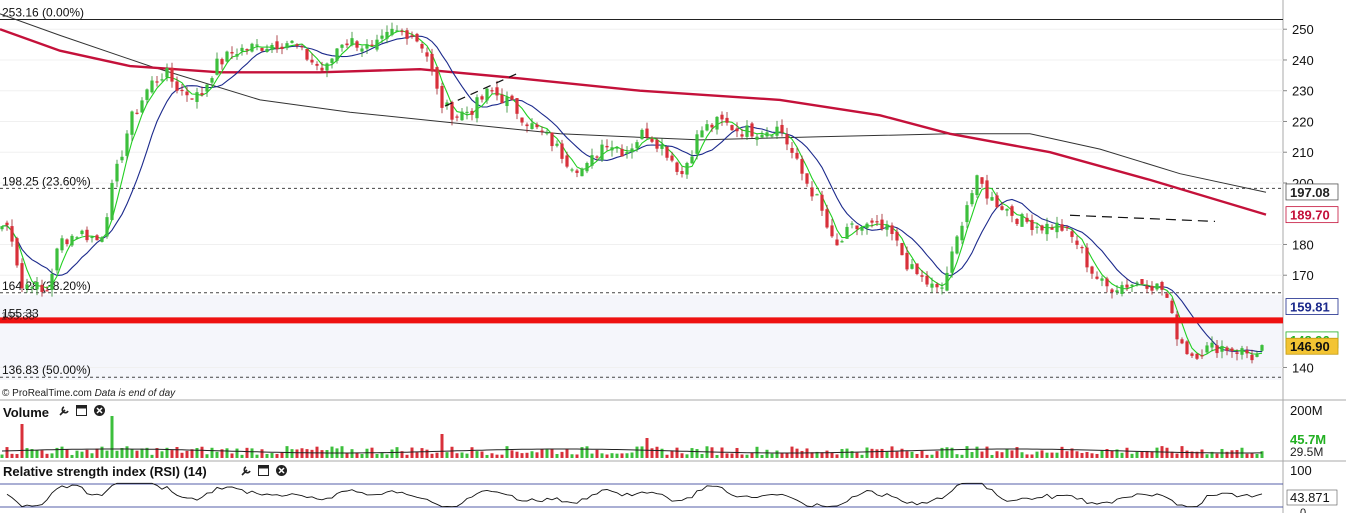 Image resolution: width=1346 pixels, height=513 pixels. I want to click on price-badge, so click(1312, 306).